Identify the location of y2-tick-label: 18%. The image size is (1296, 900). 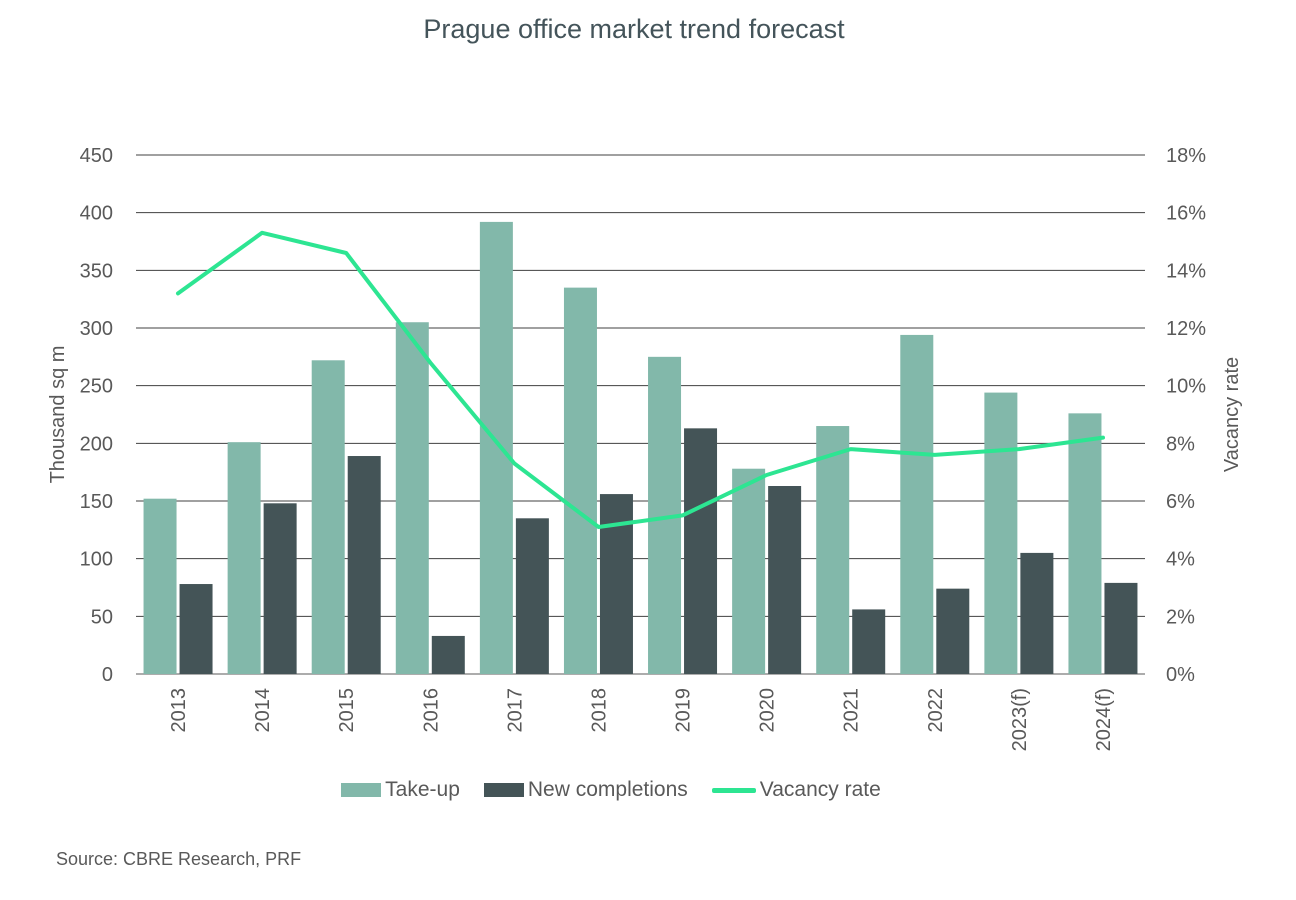
(1186, 156).